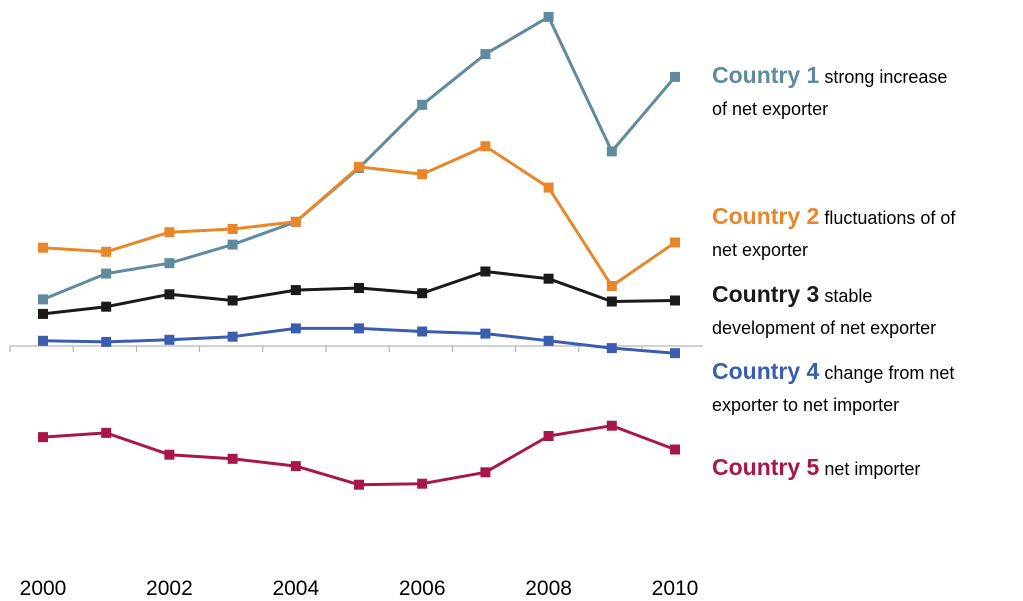 The image size is (1023, 601). What do you see at coordinates (422, 483) in the screenshot?
I see `data-point-c5-2006` at bounding box center [422, 483].